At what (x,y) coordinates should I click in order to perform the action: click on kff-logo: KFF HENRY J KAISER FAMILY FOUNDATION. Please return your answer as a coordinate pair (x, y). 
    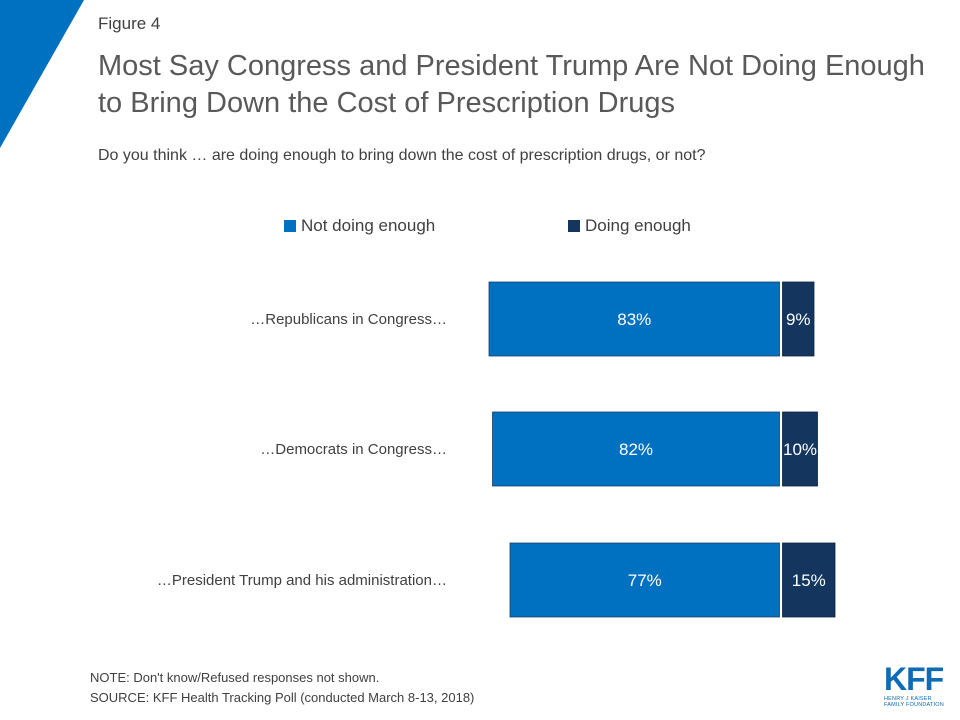
    Looking at the image, I should click on (914, 685).